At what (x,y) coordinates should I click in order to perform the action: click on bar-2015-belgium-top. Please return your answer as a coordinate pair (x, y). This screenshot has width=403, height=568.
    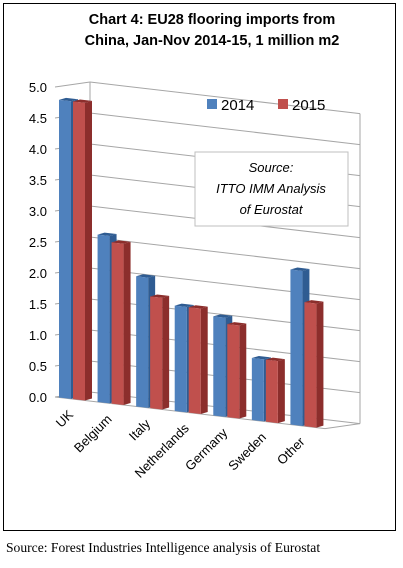
    Looking at the image, I should click on (121, 242).